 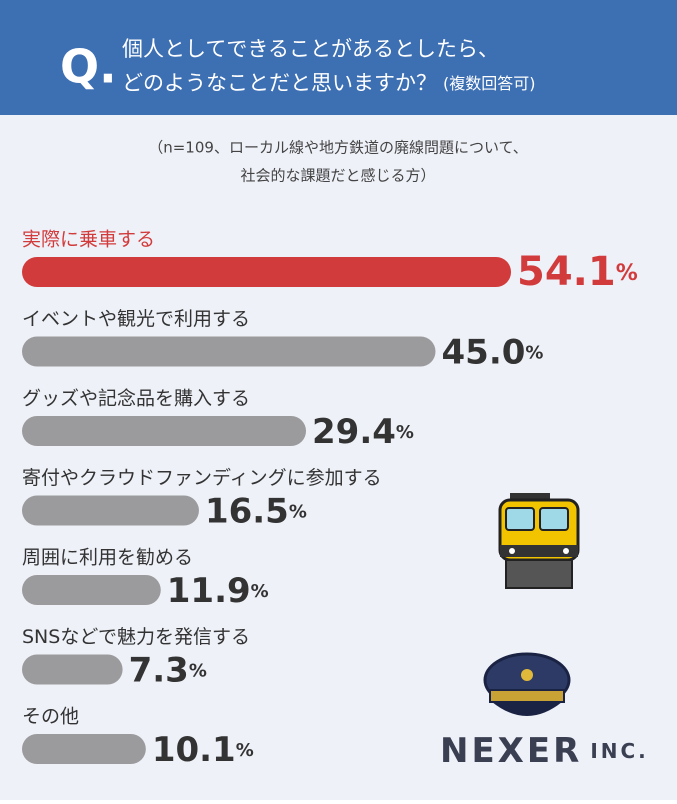 I want to click on value-label: 7.3%, so click(x=168, y=670).